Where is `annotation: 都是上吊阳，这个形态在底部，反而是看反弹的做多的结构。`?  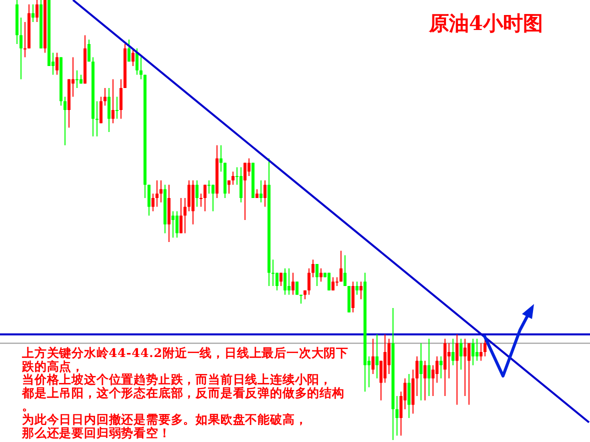 annotation: 都是上吊阳，这个形态在底部，反而是看反弹的做多的结构。 is located at coordinates (182, 400).